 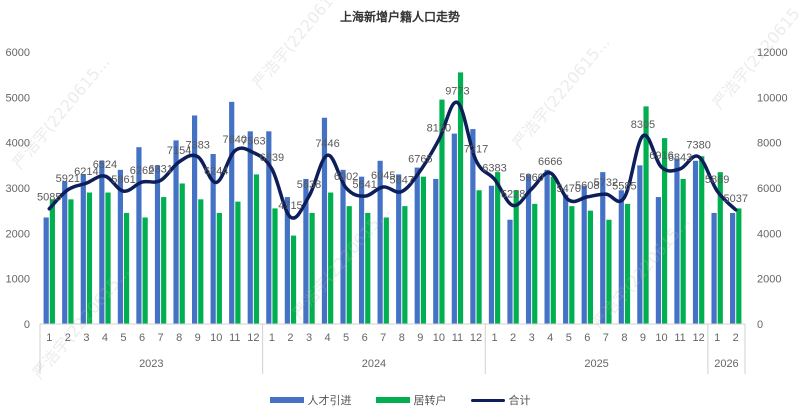 What do you see at coordinates (105, 165) in the screenshot?
I see `total-data-label: 6524` at bounding box center [105, 165].